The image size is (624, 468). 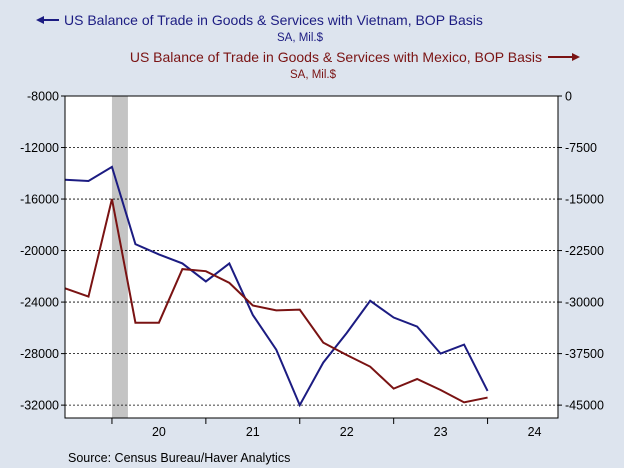 What do you see at coordinates (119, 257) in the screenshot?
I see `recession-shading` at bounding box center [119, 257].